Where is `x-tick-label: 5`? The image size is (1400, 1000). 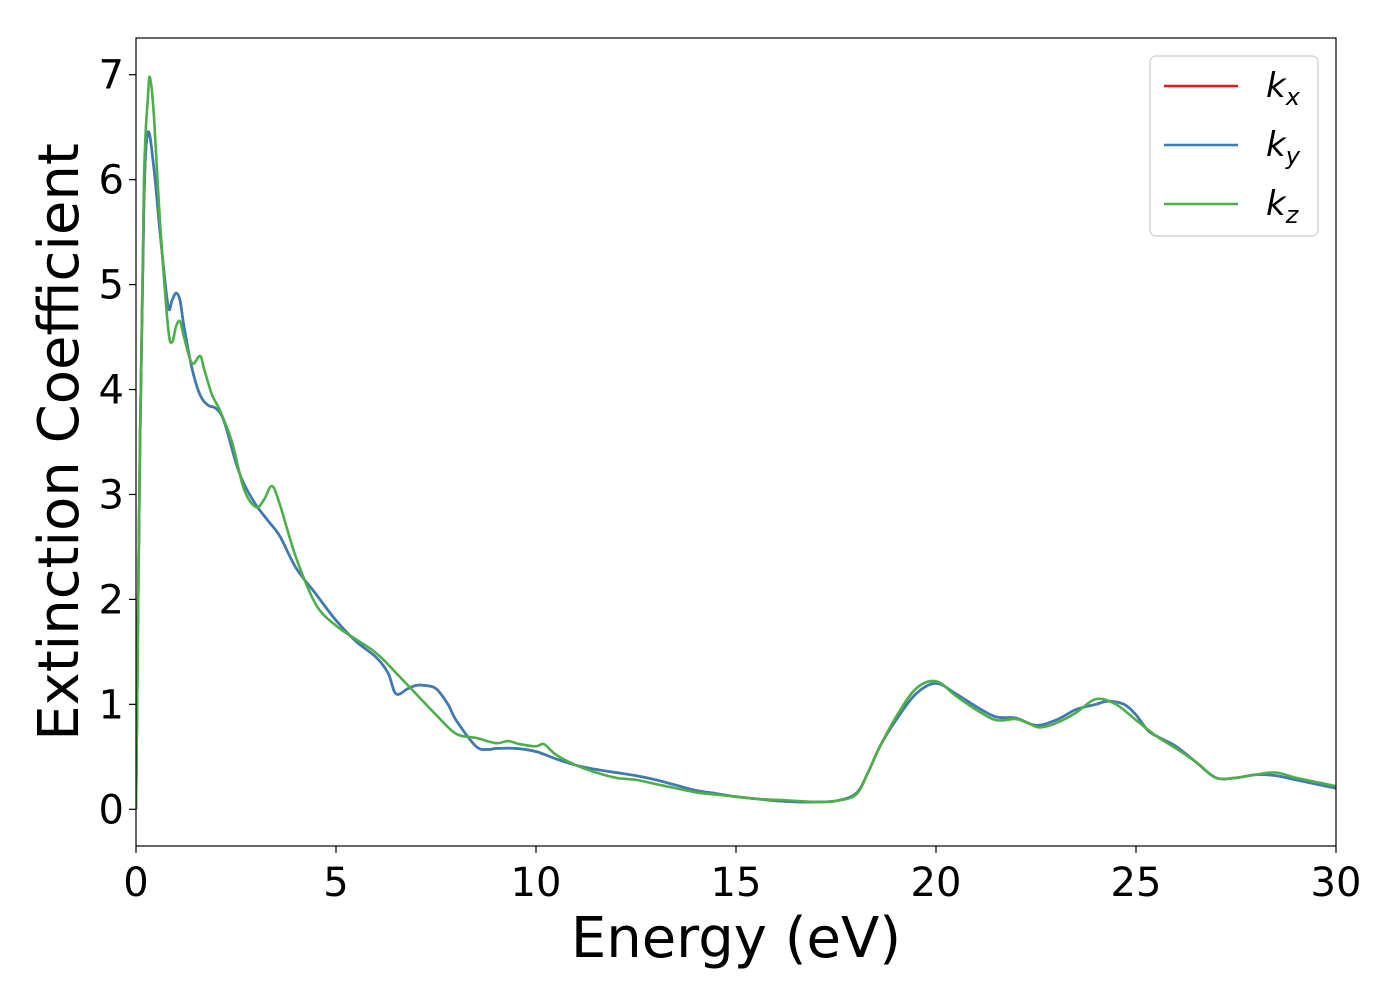
x-tick-label: 5 is located at coordinates (335, 883).